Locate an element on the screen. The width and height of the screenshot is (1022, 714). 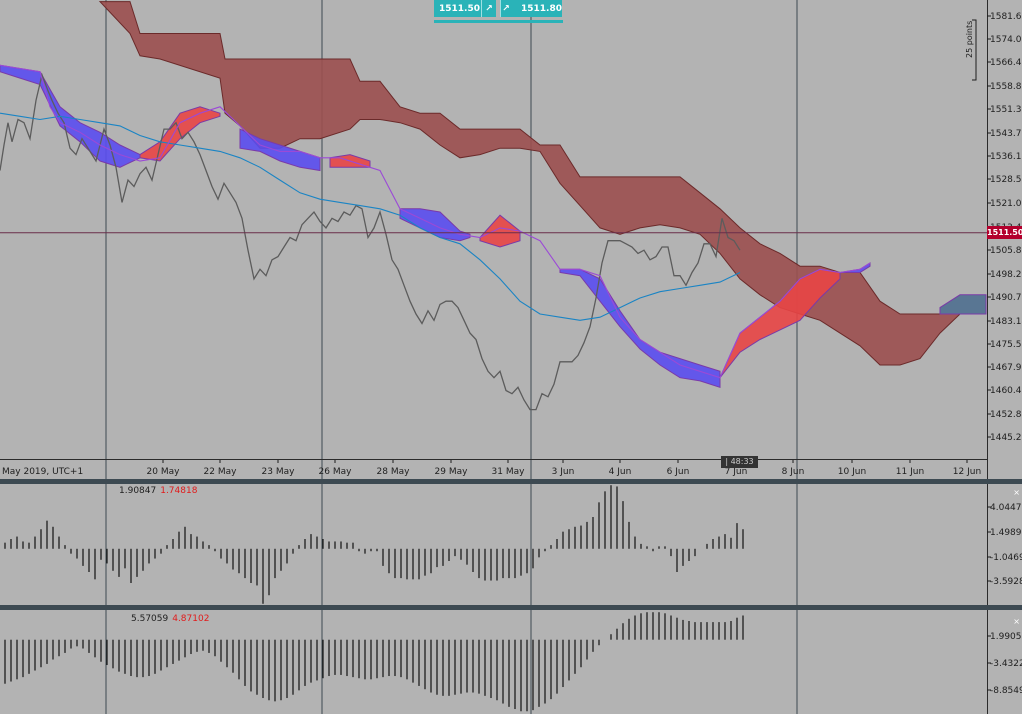
buy-arrow-icon: ↗ is located at coordinates (505, 8).